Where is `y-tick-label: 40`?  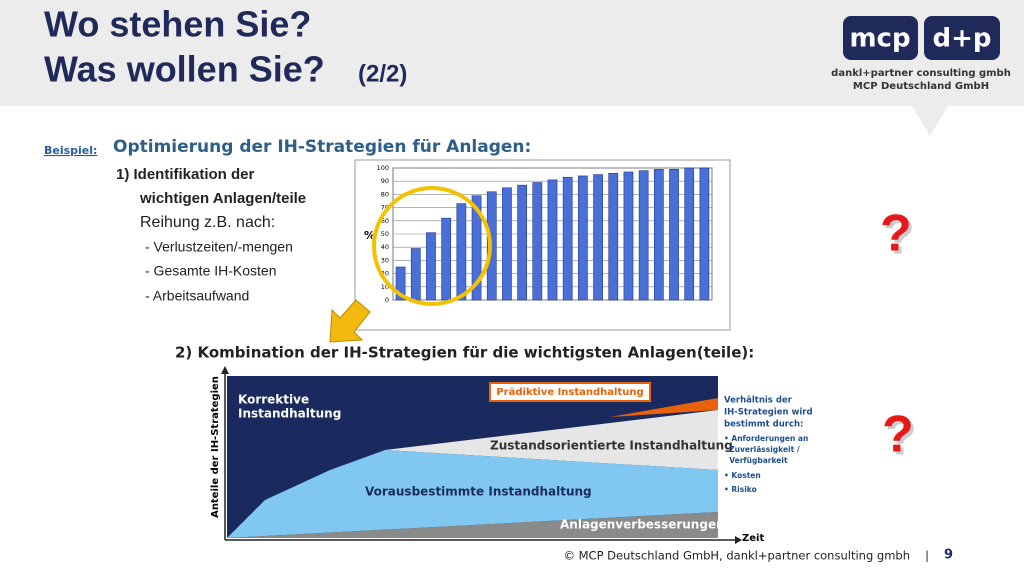
y-tick-label: 40 is located at coordinates (385, 247).